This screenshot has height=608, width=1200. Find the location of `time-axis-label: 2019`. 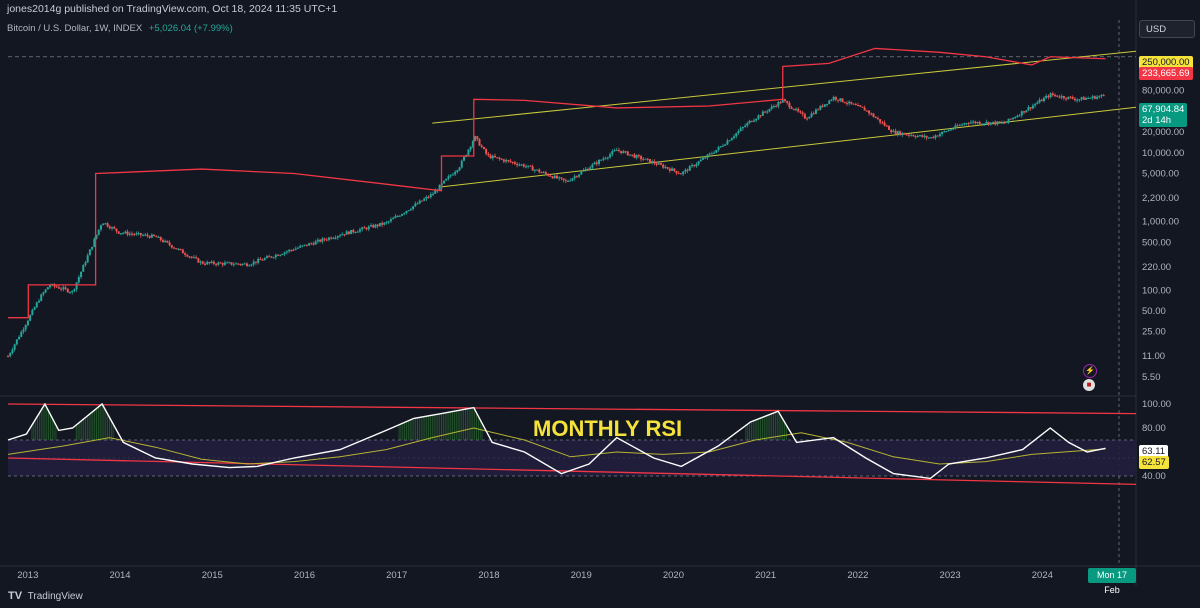

time-axis-label: 2019 is located at coordinates (581, 575).